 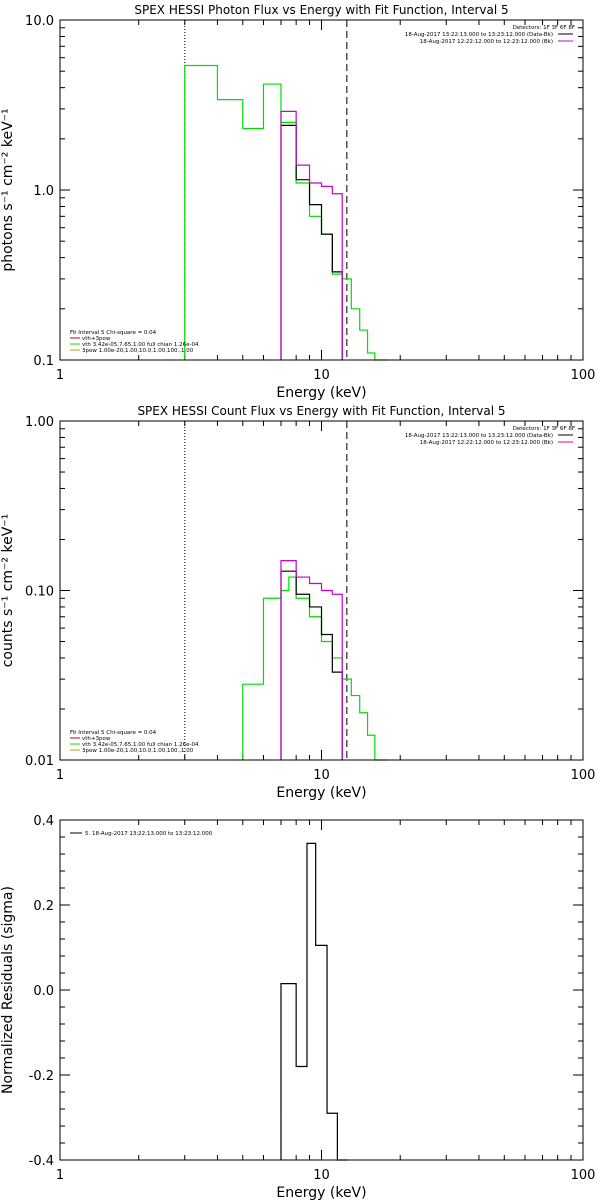 I want to click on y-tick-label: 1.0, so click(x=43, y=191).